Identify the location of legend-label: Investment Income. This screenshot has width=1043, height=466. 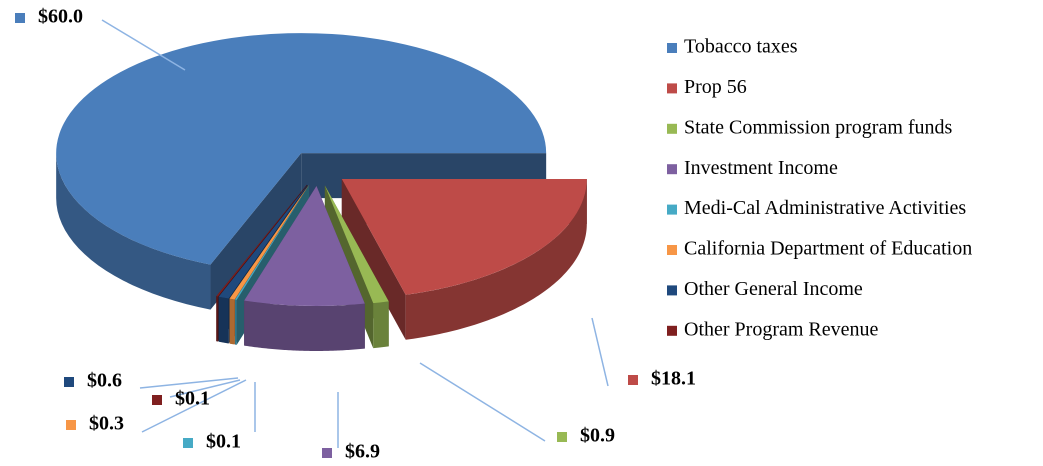
(761, 168).